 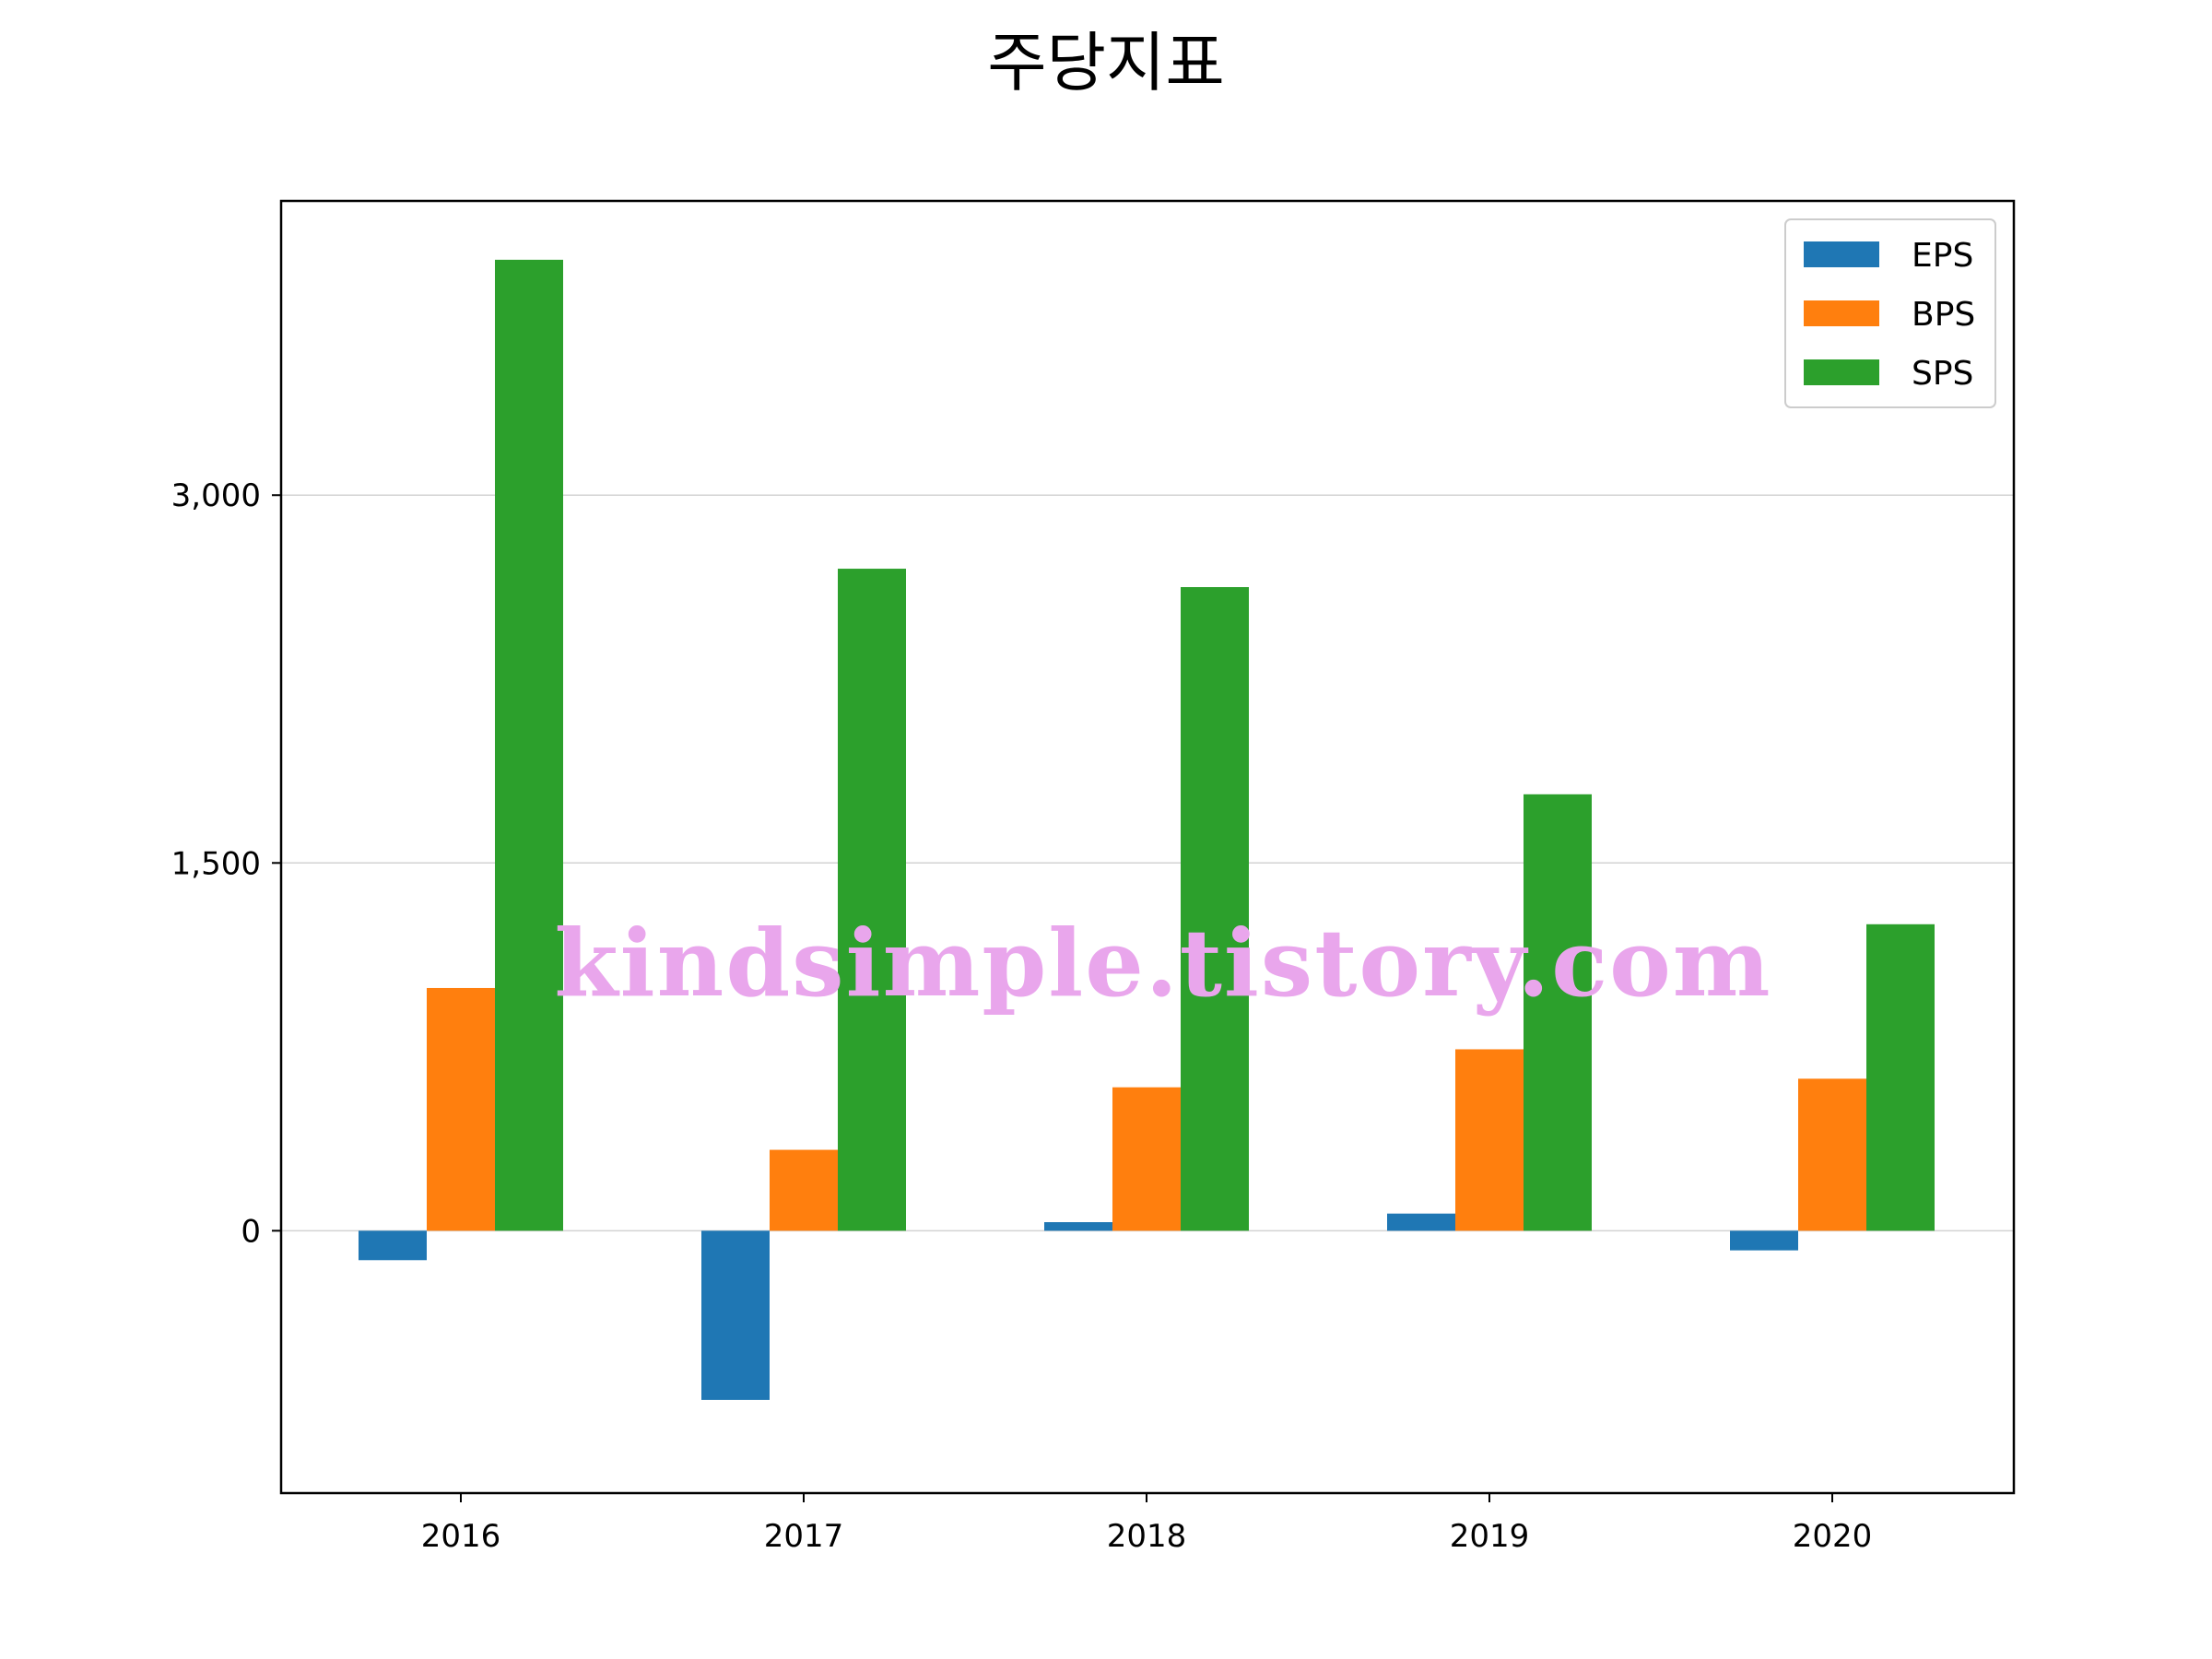 I want to click on y-axis: 0 1,500 3,000, so click(x=226, y=863).